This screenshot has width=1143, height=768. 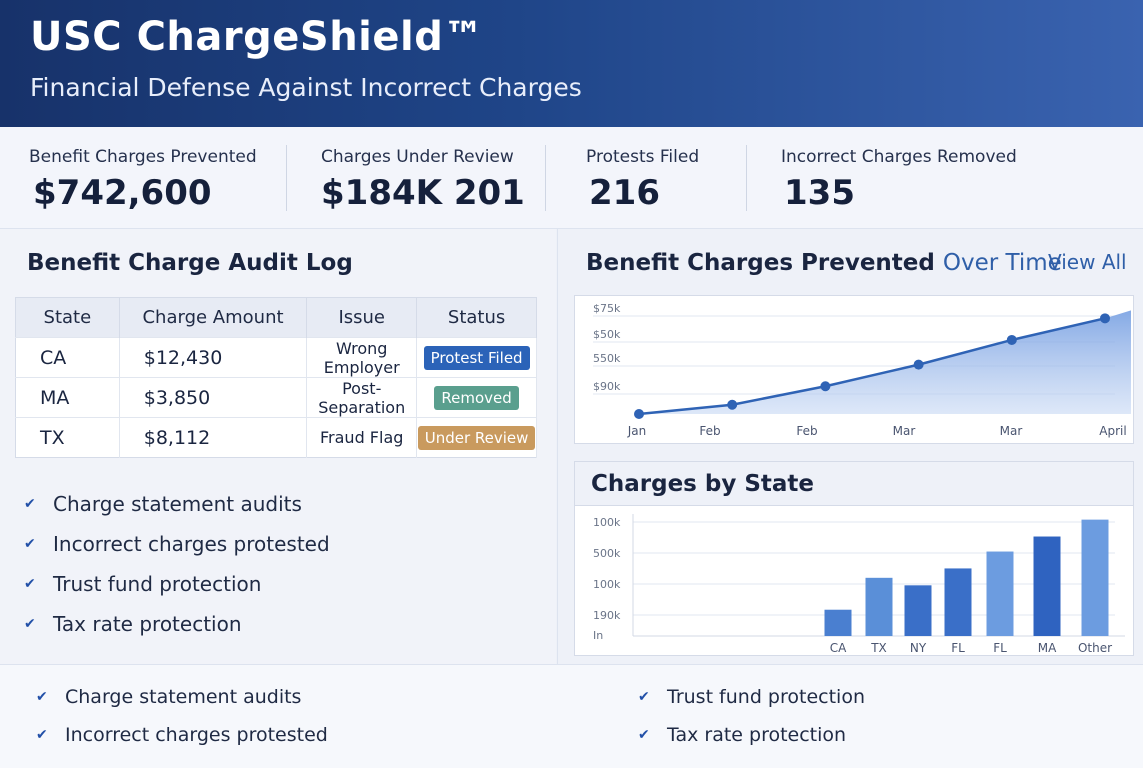 I want to click on bar-chart-title: Charges by State, so click(x=703, y=484).